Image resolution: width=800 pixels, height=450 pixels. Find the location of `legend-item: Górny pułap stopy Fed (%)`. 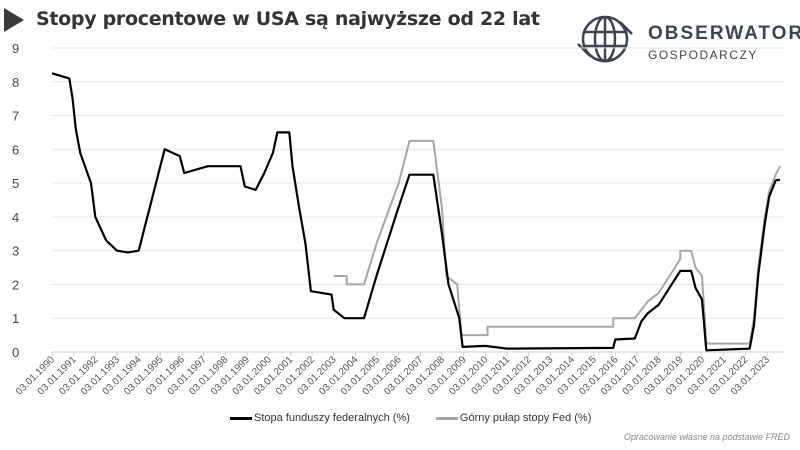

legend-item: Górny pułap stopy Fed (%) is located at coordinates (513, 418).